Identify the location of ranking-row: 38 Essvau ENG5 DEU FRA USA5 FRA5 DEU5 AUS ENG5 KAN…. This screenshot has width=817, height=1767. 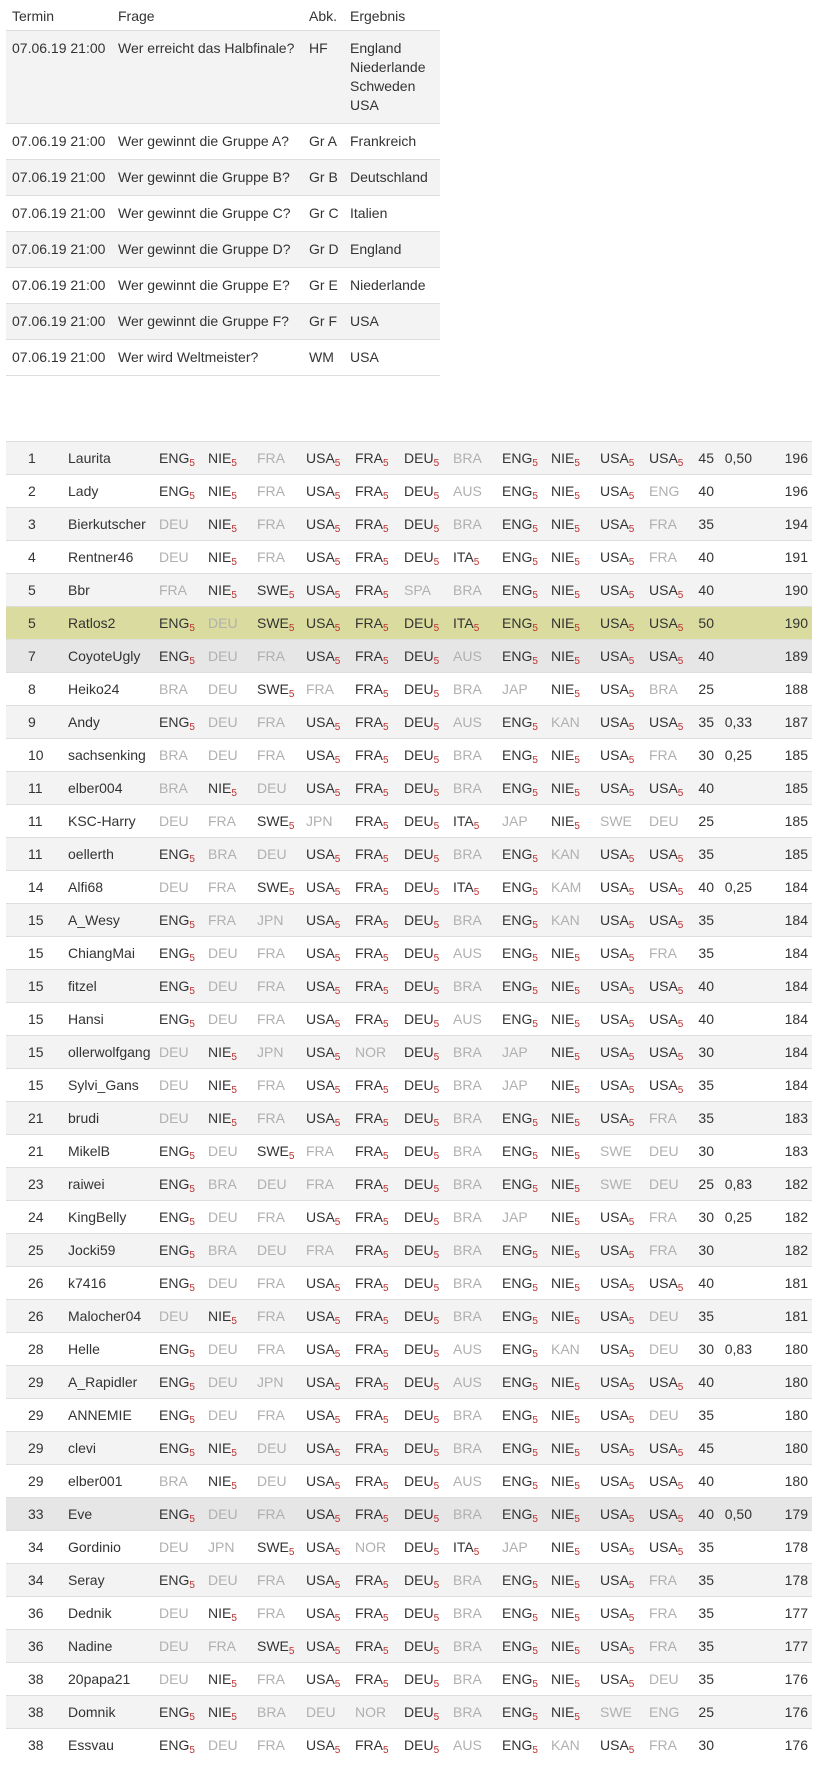
(409, 1745).